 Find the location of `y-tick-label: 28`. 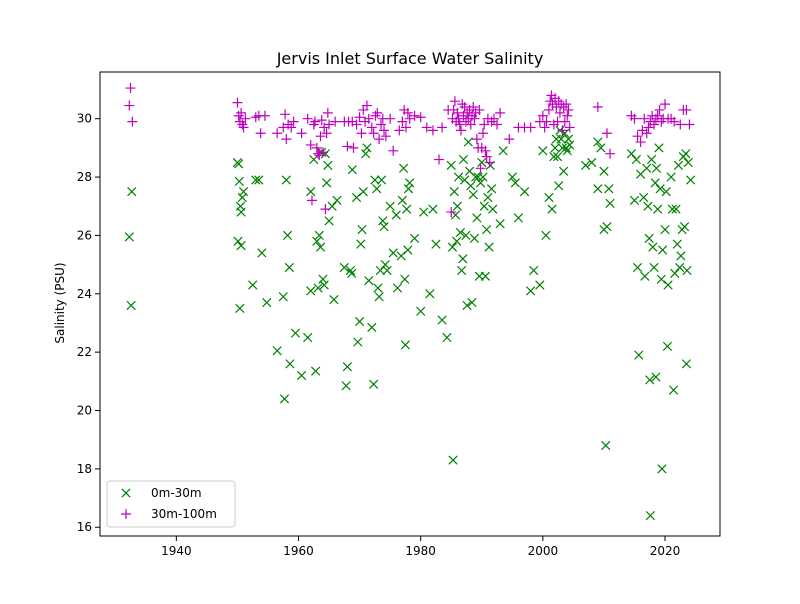

y-tick-label: 28 is located at coordinates (84, 177).